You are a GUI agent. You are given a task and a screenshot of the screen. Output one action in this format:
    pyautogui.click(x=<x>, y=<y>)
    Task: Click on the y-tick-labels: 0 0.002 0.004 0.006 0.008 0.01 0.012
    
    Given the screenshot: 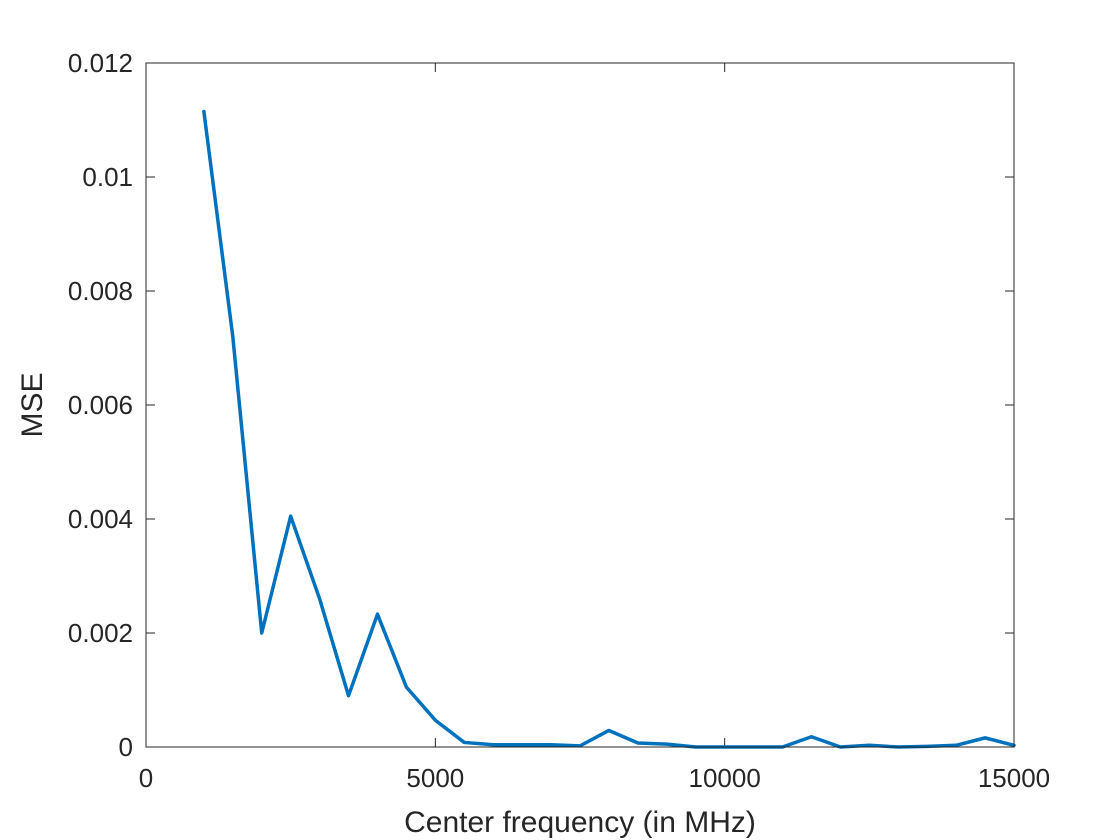 What is the action you would take?
    pyautogui.click(x=100, y=405)
    